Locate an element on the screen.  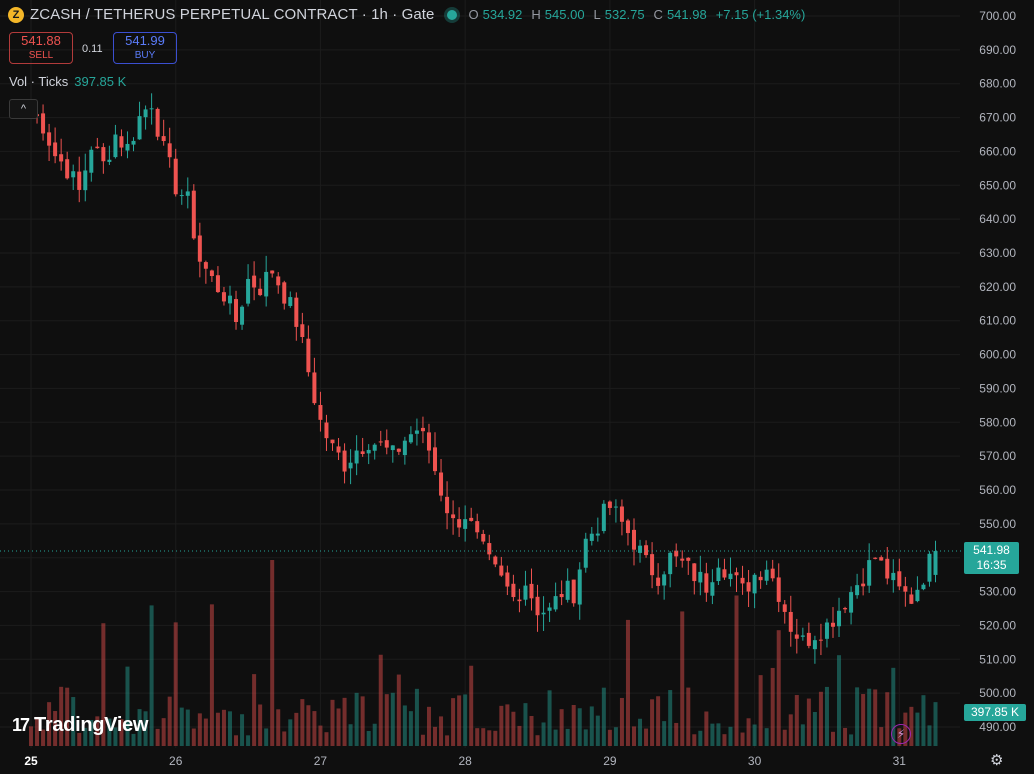
price-tick-label: 700.00 is located at coordinates (997, 16).